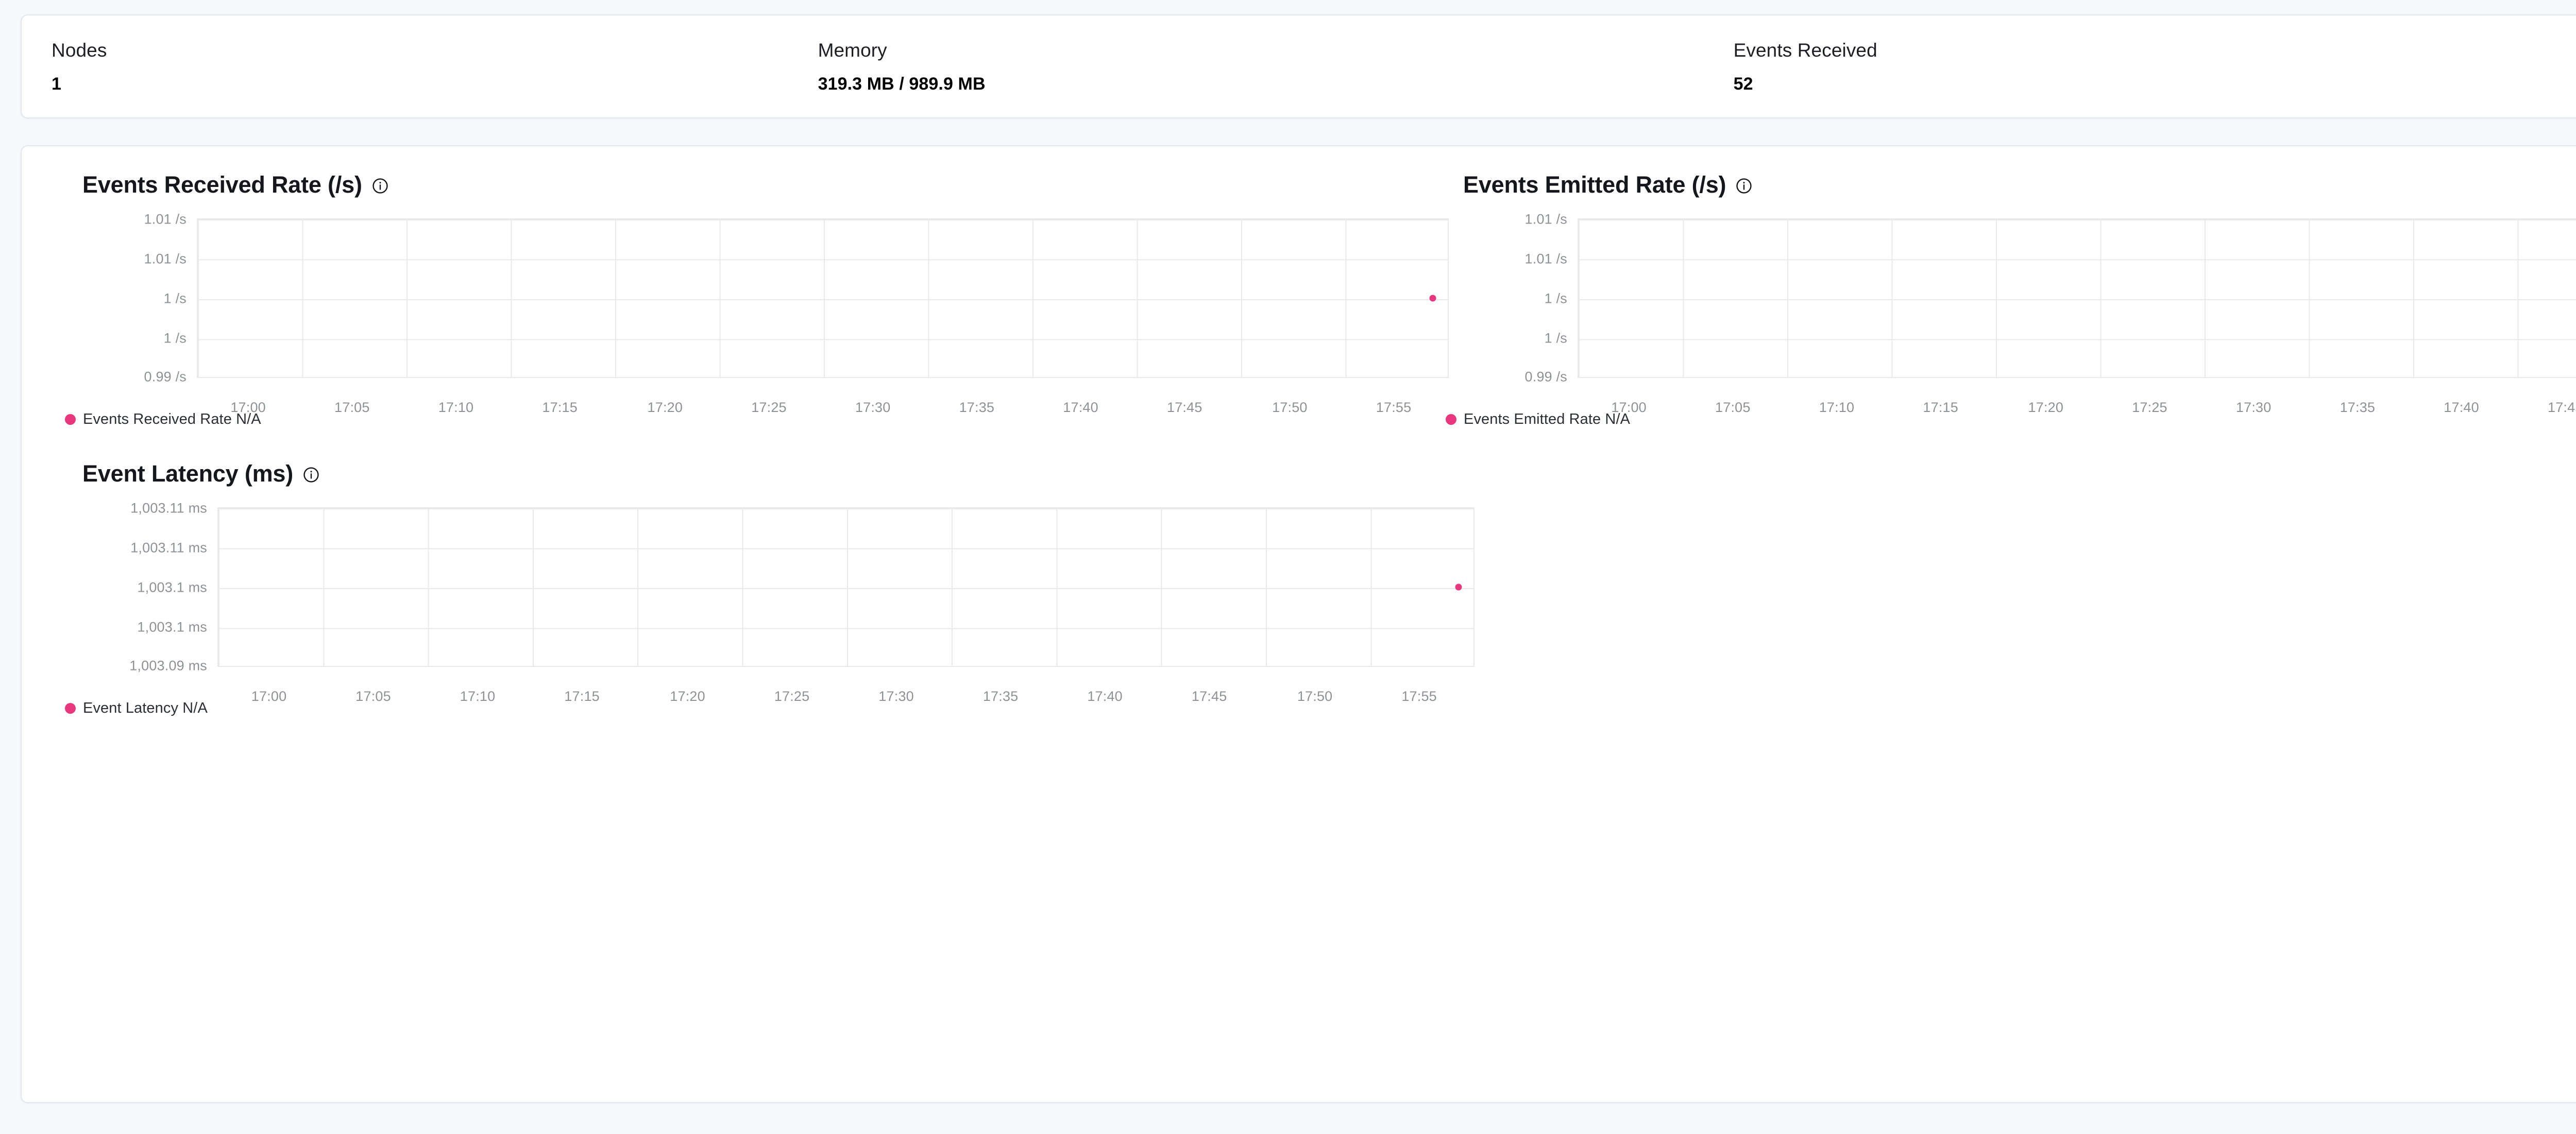 This screenshot has width=2576, height=1134. What do you see at coordinates (1246, 67) in the screenshot?
I see `stat-memory: Memory 319.3 MB / 989.9 MB` at bounding box center [1246, 67].